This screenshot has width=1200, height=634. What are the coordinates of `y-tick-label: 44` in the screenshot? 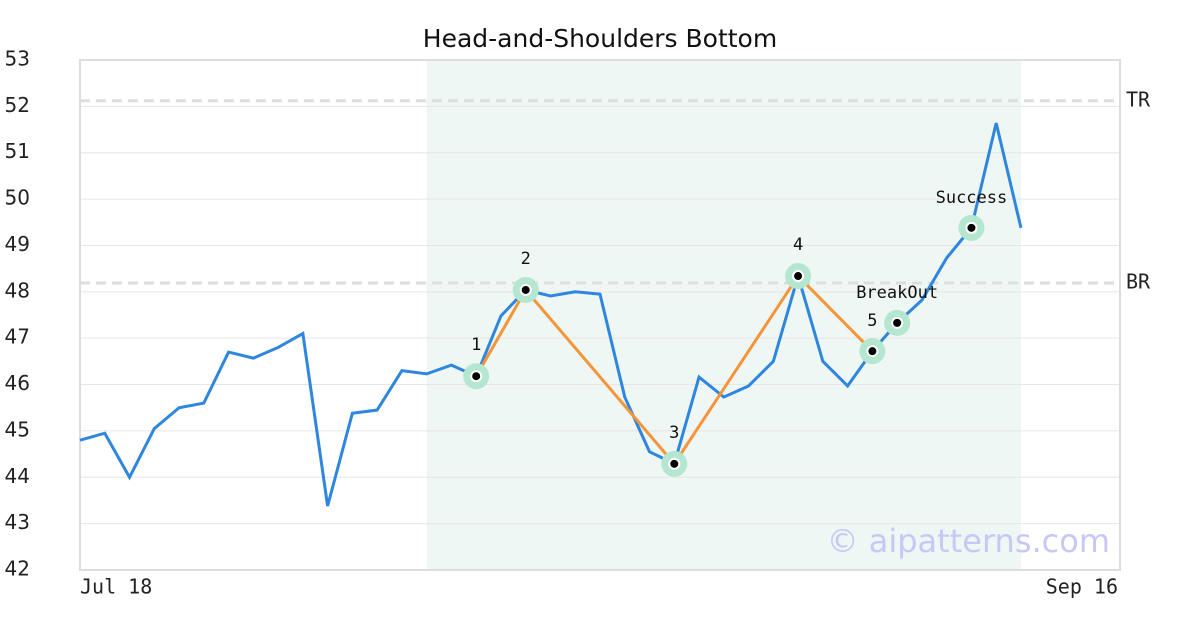 It's located at (17, 476).